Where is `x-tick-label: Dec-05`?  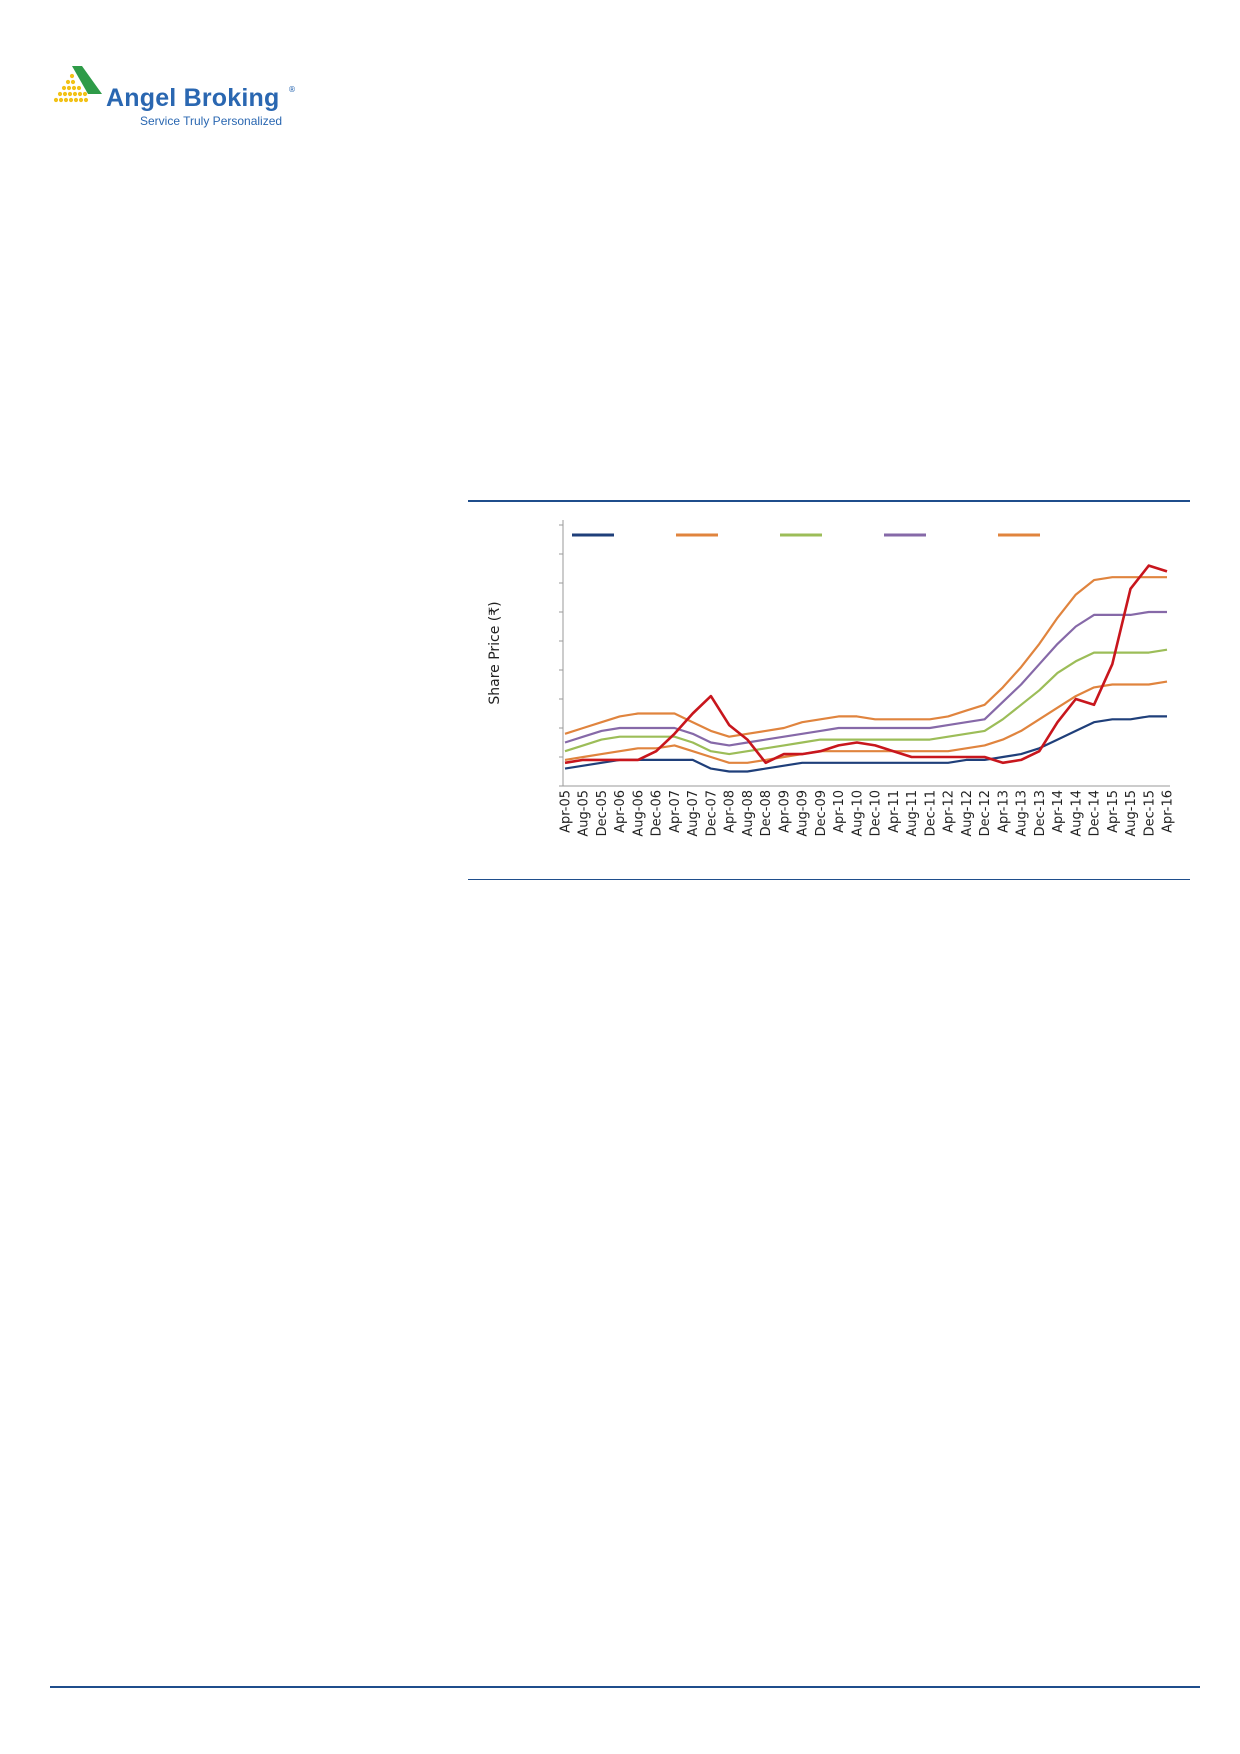
x-tick-label: Dec-05 is located at coordinates (602, 813).